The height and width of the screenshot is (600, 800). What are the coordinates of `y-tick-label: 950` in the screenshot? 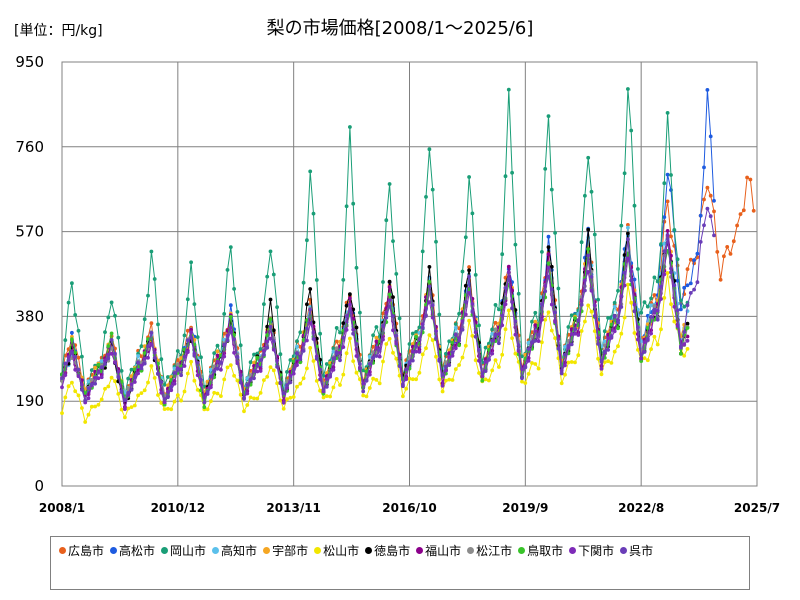 It's located at (29, 62).